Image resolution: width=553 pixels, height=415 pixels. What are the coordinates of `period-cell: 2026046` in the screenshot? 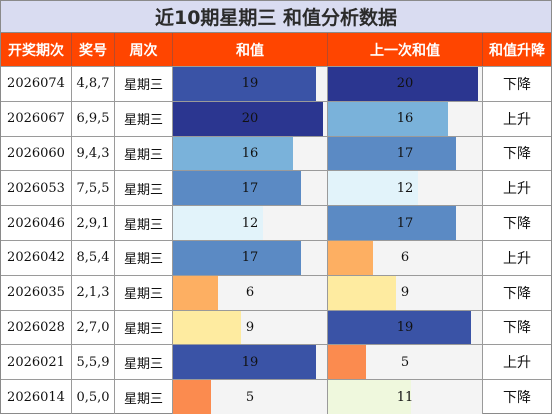 It's located at (36, 223).